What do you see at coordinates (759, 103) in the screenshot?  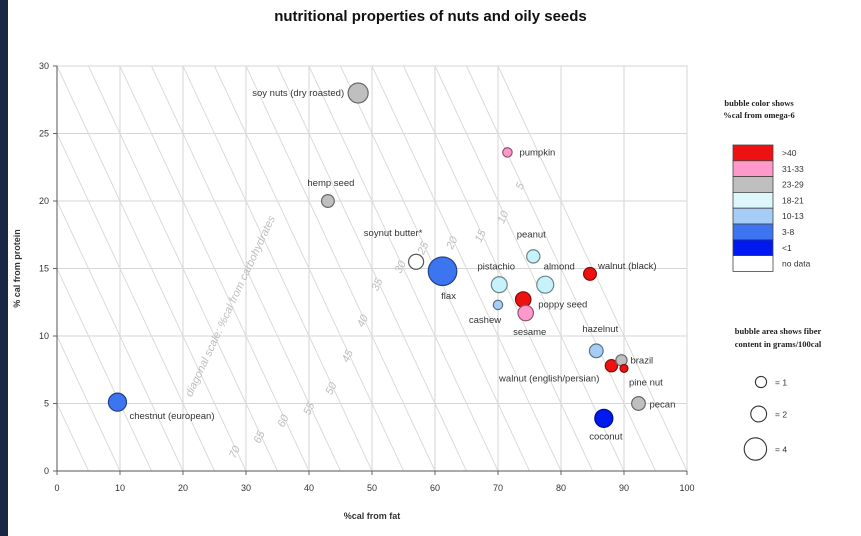 I see `color-legend-title: bubble color shows` at bounding box center [759, 103].